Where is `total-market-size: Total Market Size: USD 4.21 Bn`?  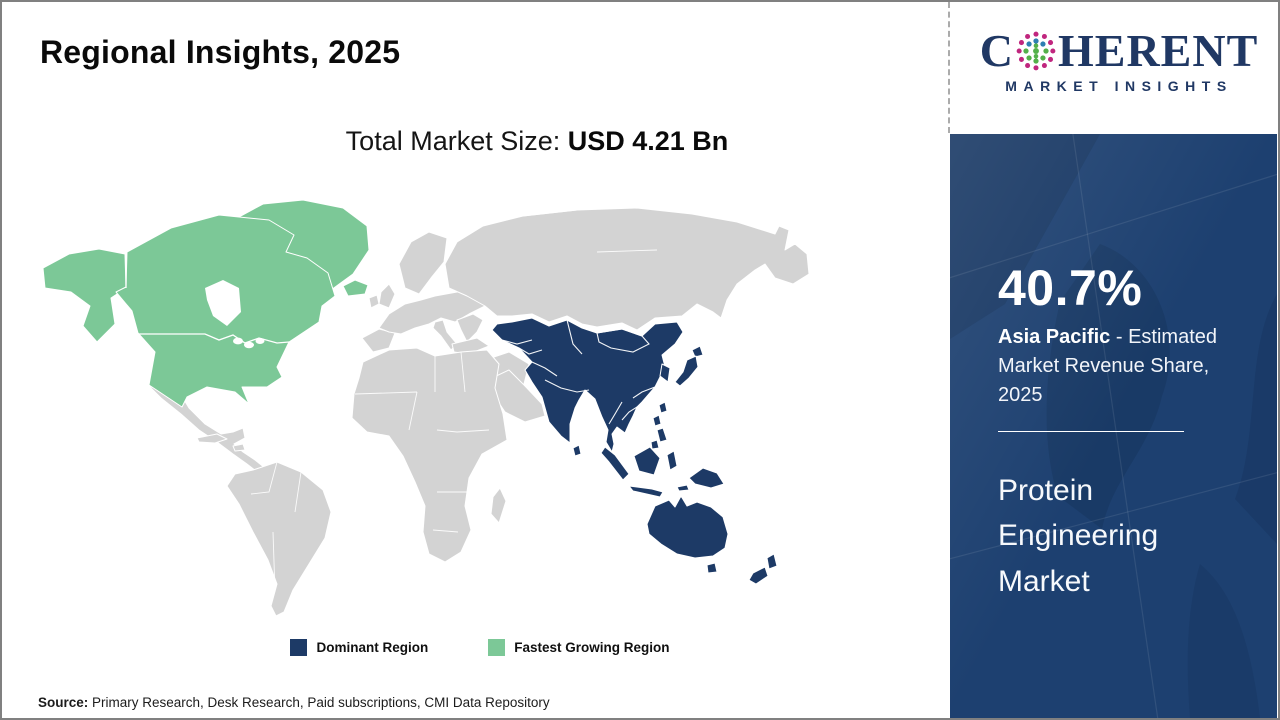 total-market-size: Total Market Size: USD 4.21 Bn is located at coordinates (537, 141).